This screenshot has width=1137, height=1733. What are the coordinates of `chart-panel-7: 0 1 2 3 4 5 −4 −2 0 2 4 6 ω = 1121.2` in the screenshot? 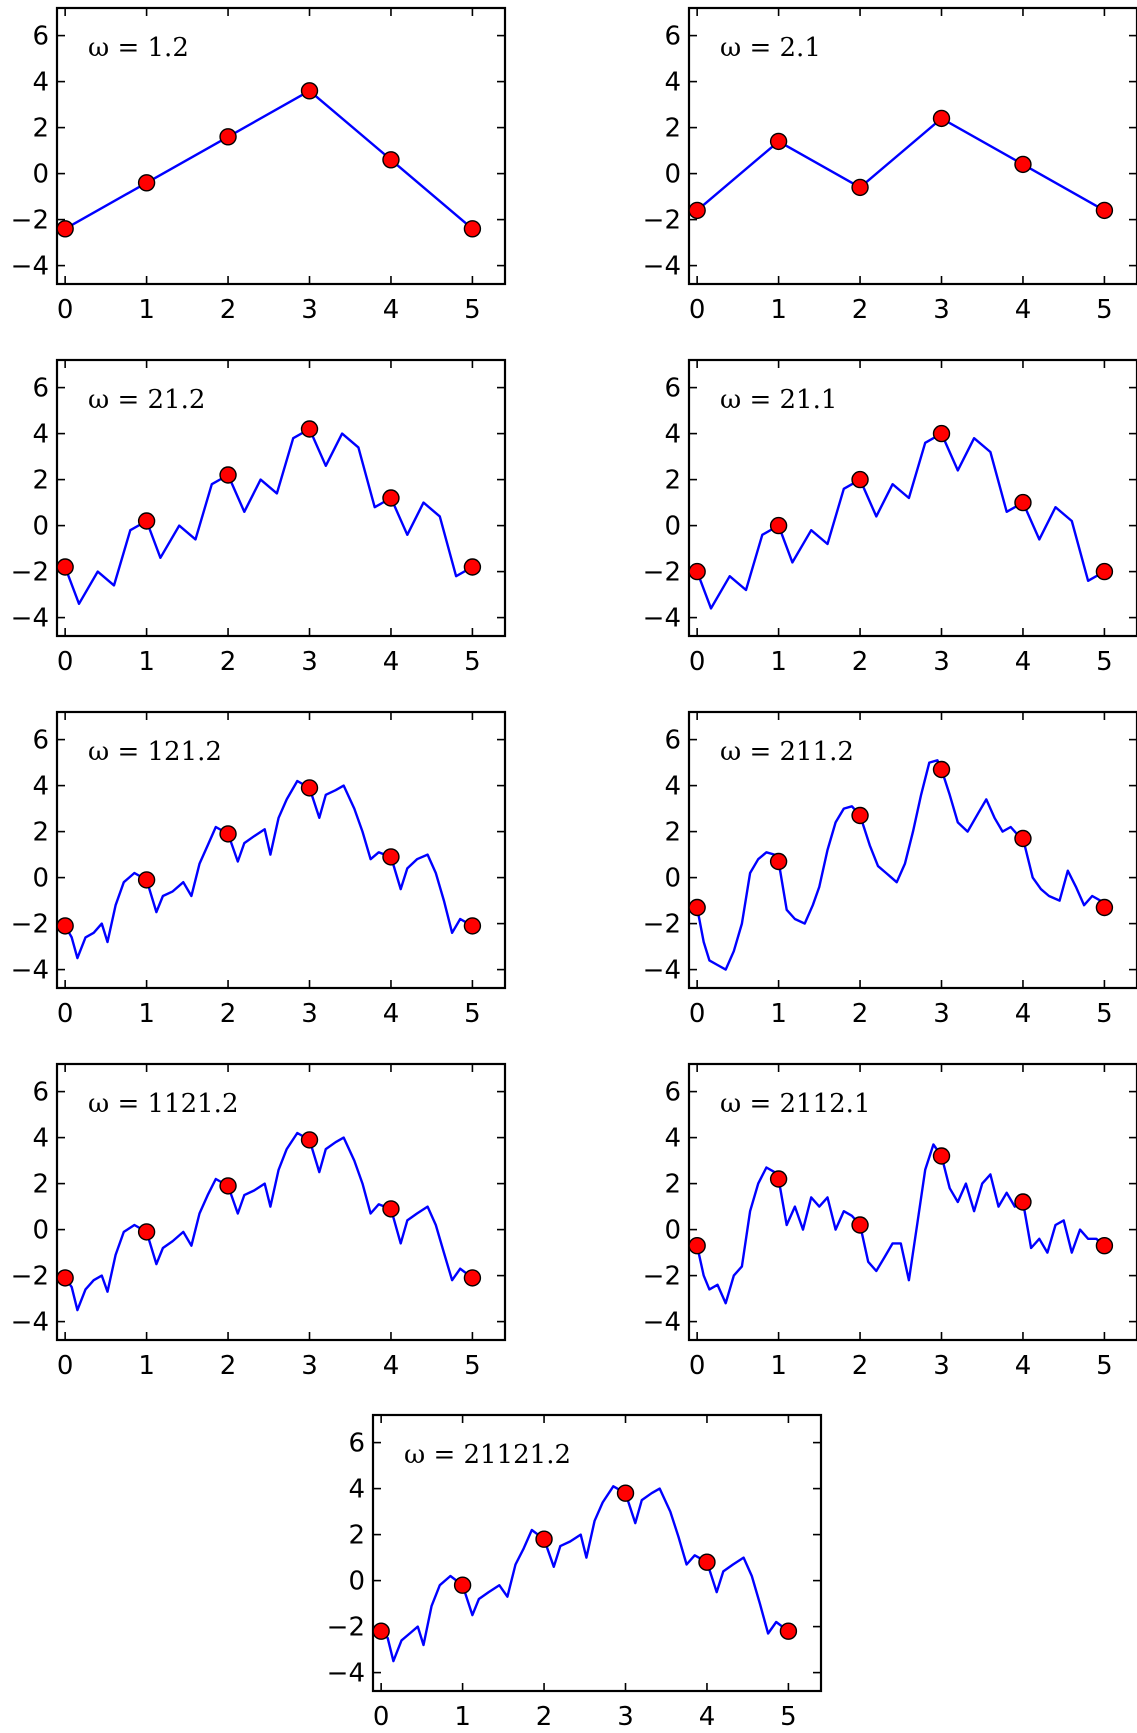 It's located at (259, 1221).